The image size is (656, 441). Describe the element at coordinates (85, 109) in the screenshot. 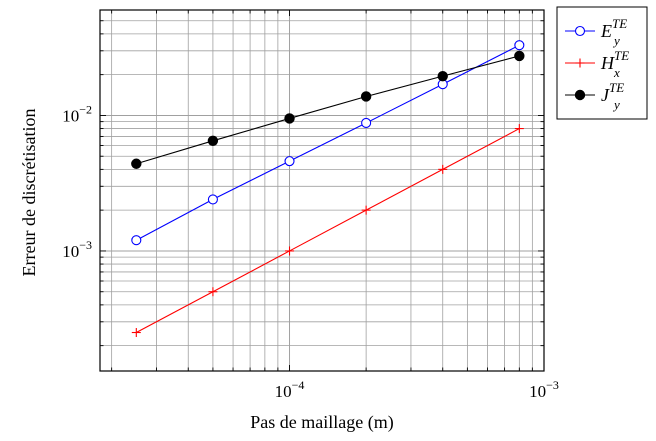

I see `tick-label-exponent: −2` at that location.